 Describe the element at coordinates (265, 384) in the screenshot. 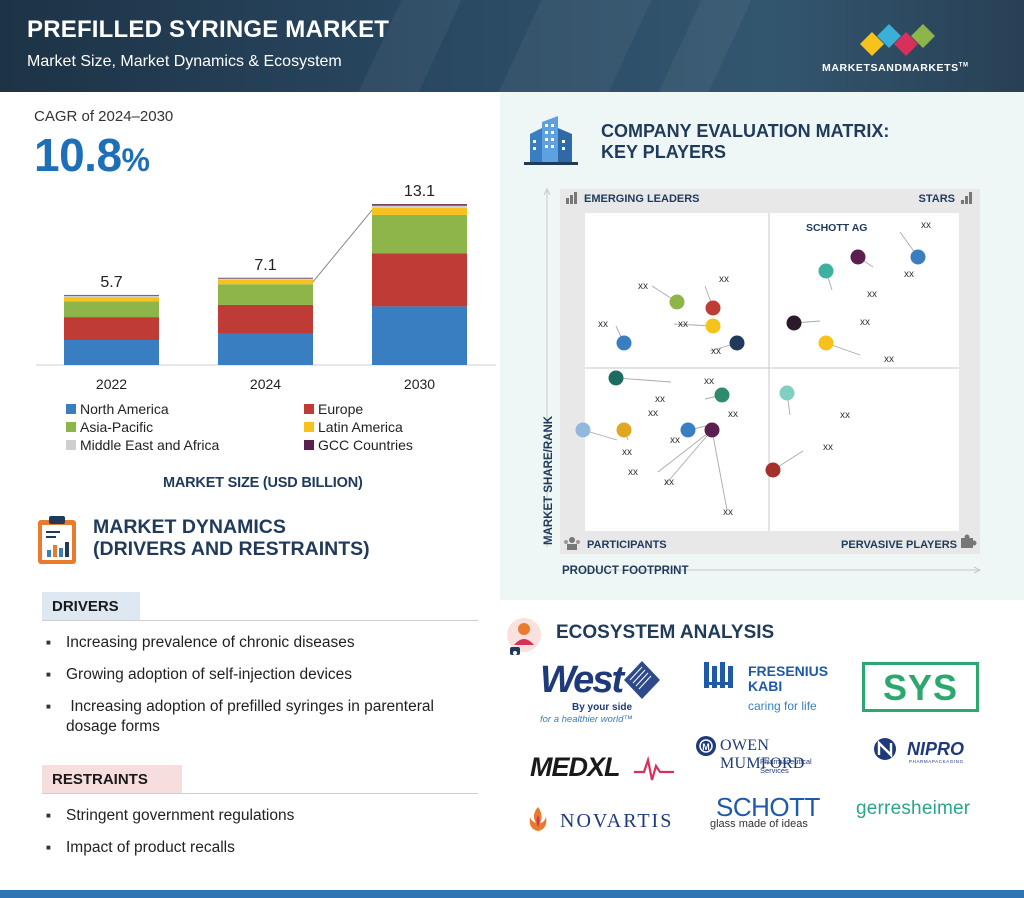

I see `x-tick-label: 2024` at that location.